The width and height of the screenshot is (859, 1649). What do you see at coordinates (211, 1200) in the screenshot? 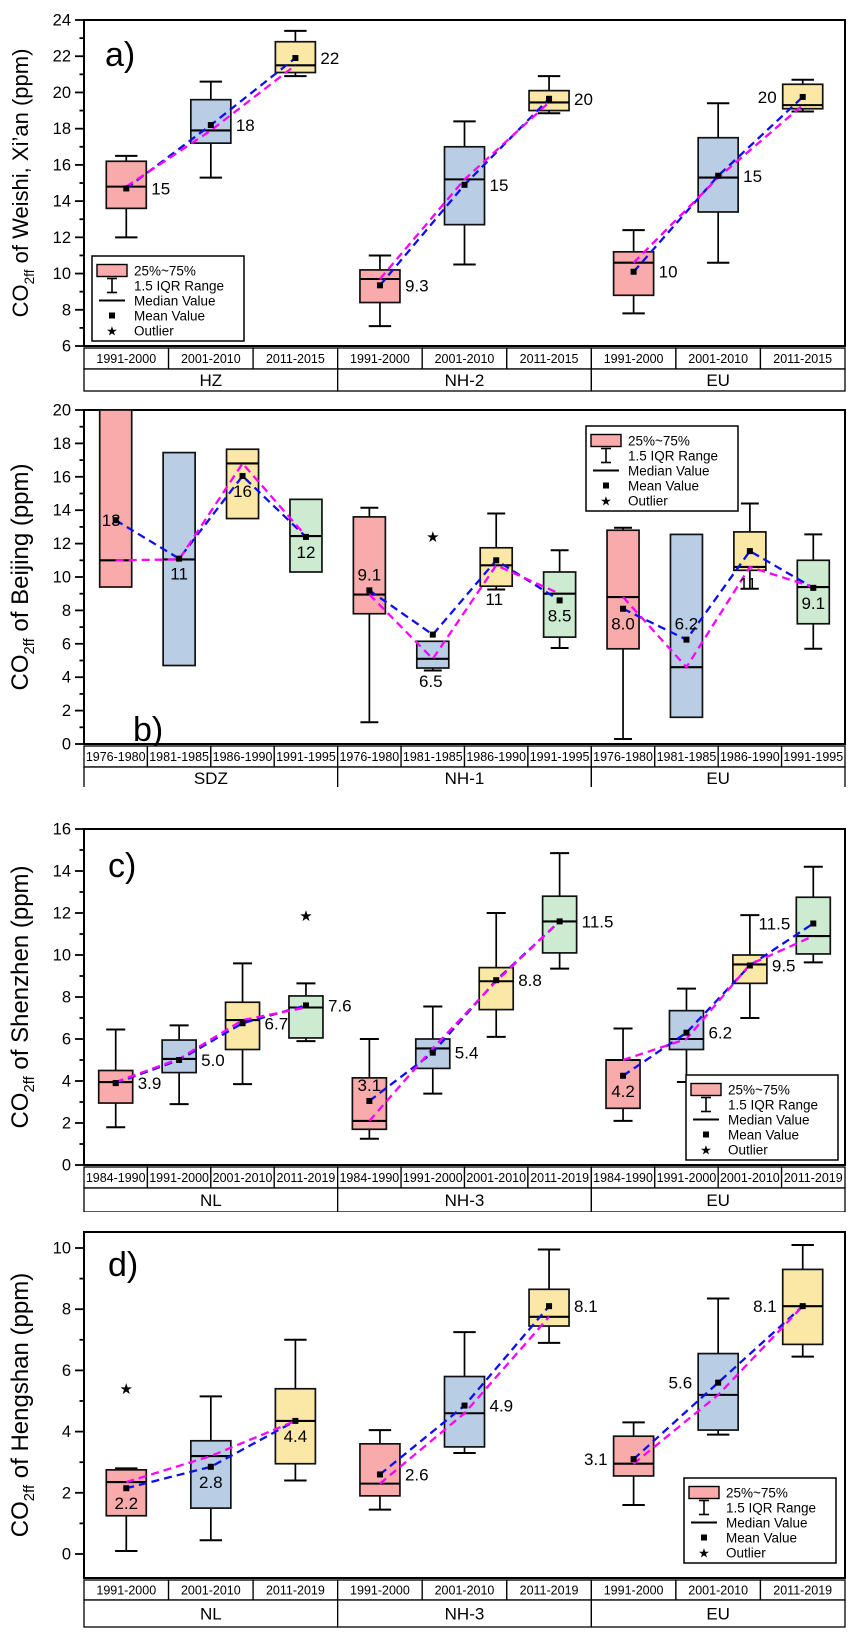
I see `group-label: NL` at bounding box center [211, 1200].